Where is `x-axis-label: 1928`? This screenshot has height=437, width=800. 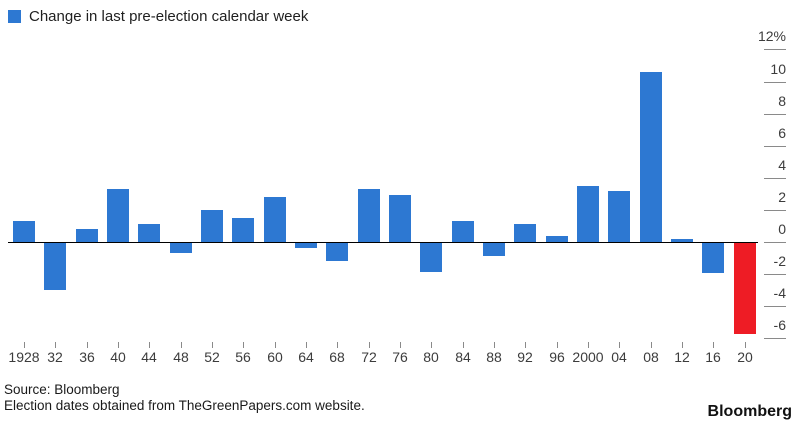
x-axis-label: 1928 is located at coordinates (24, 357).